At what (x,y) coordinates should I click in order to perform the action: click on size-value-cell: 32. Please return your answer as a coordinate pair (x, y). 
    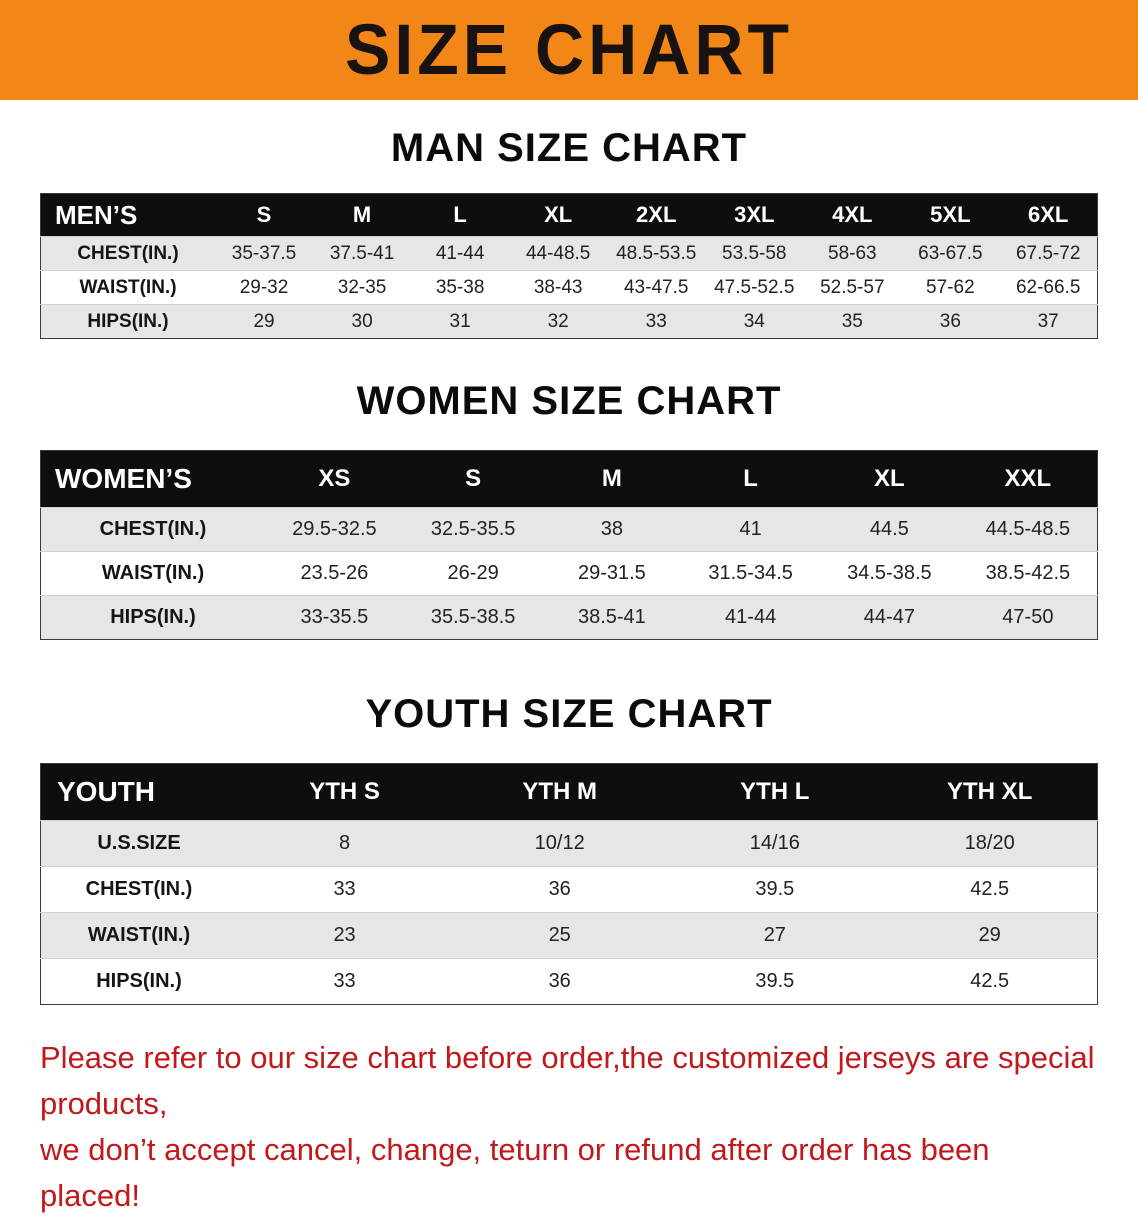
    Looking at the image, I should click on (558, 321).